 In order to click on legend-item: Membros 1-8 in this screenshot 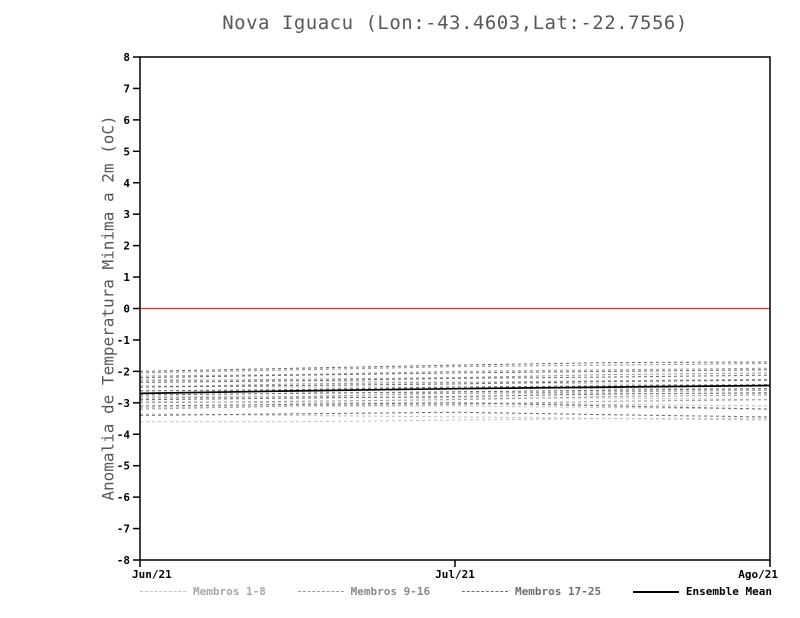, I will do `click(203, 591)`.